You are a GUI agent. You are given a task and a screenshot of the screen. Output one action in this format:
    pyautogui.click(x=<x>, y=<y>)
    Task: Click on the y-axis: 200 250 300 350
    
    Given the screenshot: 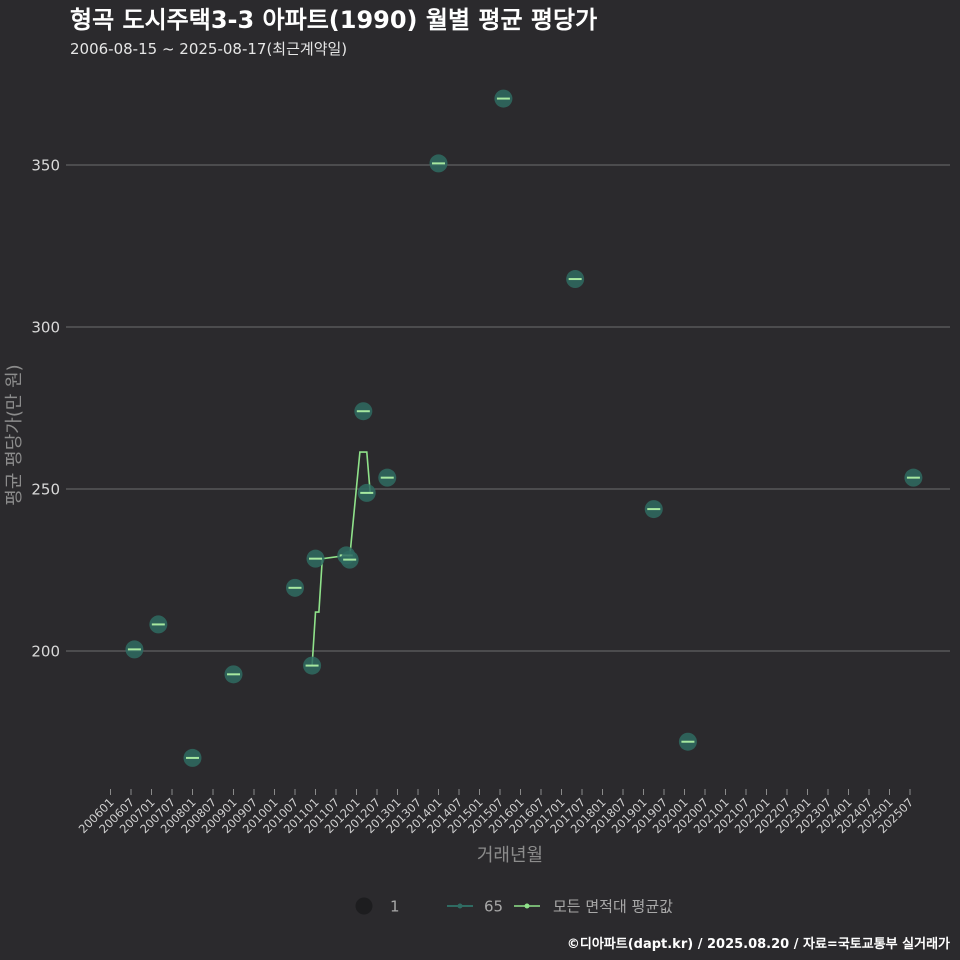 What is the action you would take?
    pyautogui.click(x=45, y=409)
    